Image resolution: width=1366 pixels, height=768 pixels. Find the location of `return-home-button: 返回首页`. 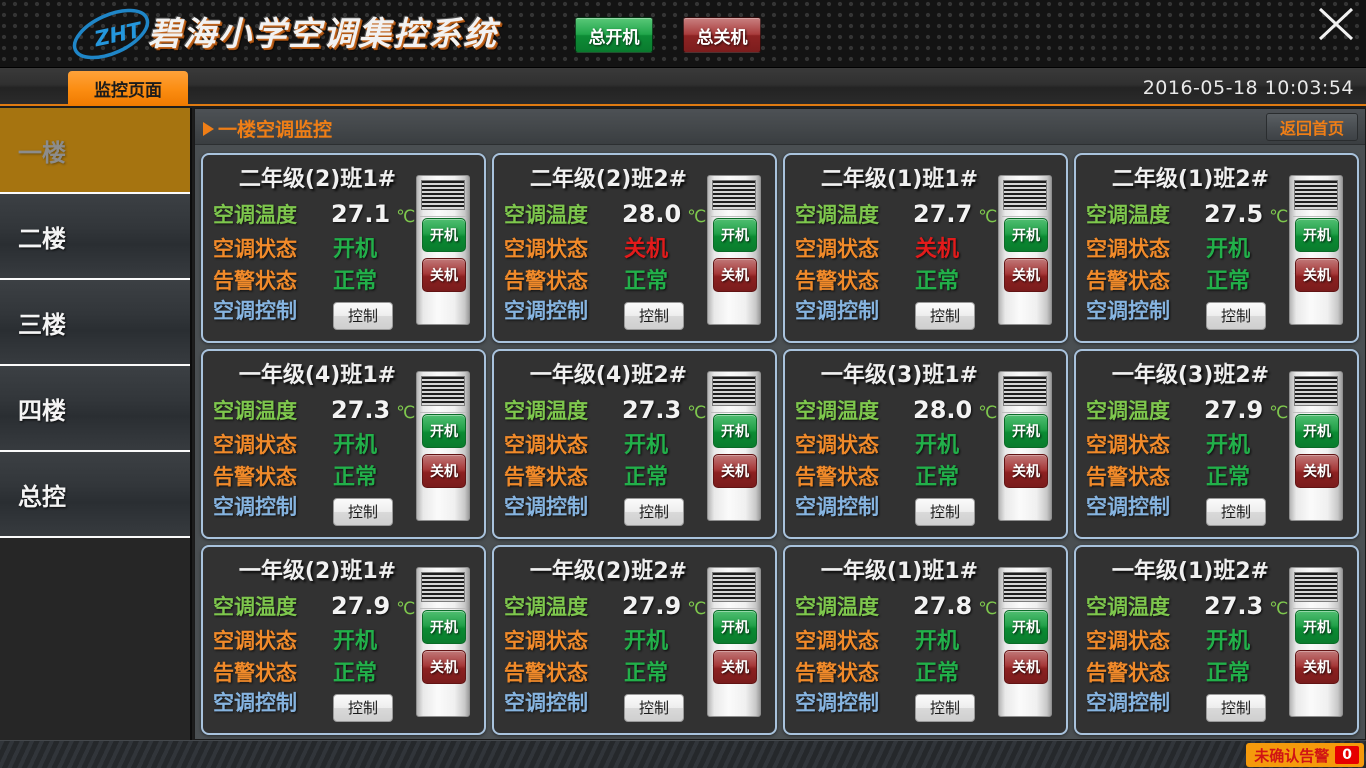

return-home-button: 返回首页 is located at coordinates (1312, 127).